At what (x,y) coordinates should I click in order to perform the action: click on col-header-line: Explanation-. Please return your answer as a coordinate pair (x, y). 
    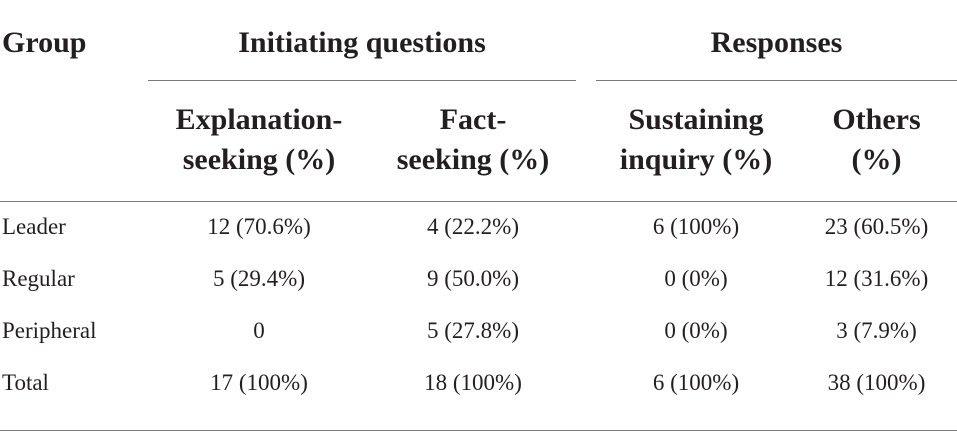
    Looking at the image, I should click on (259, 119).